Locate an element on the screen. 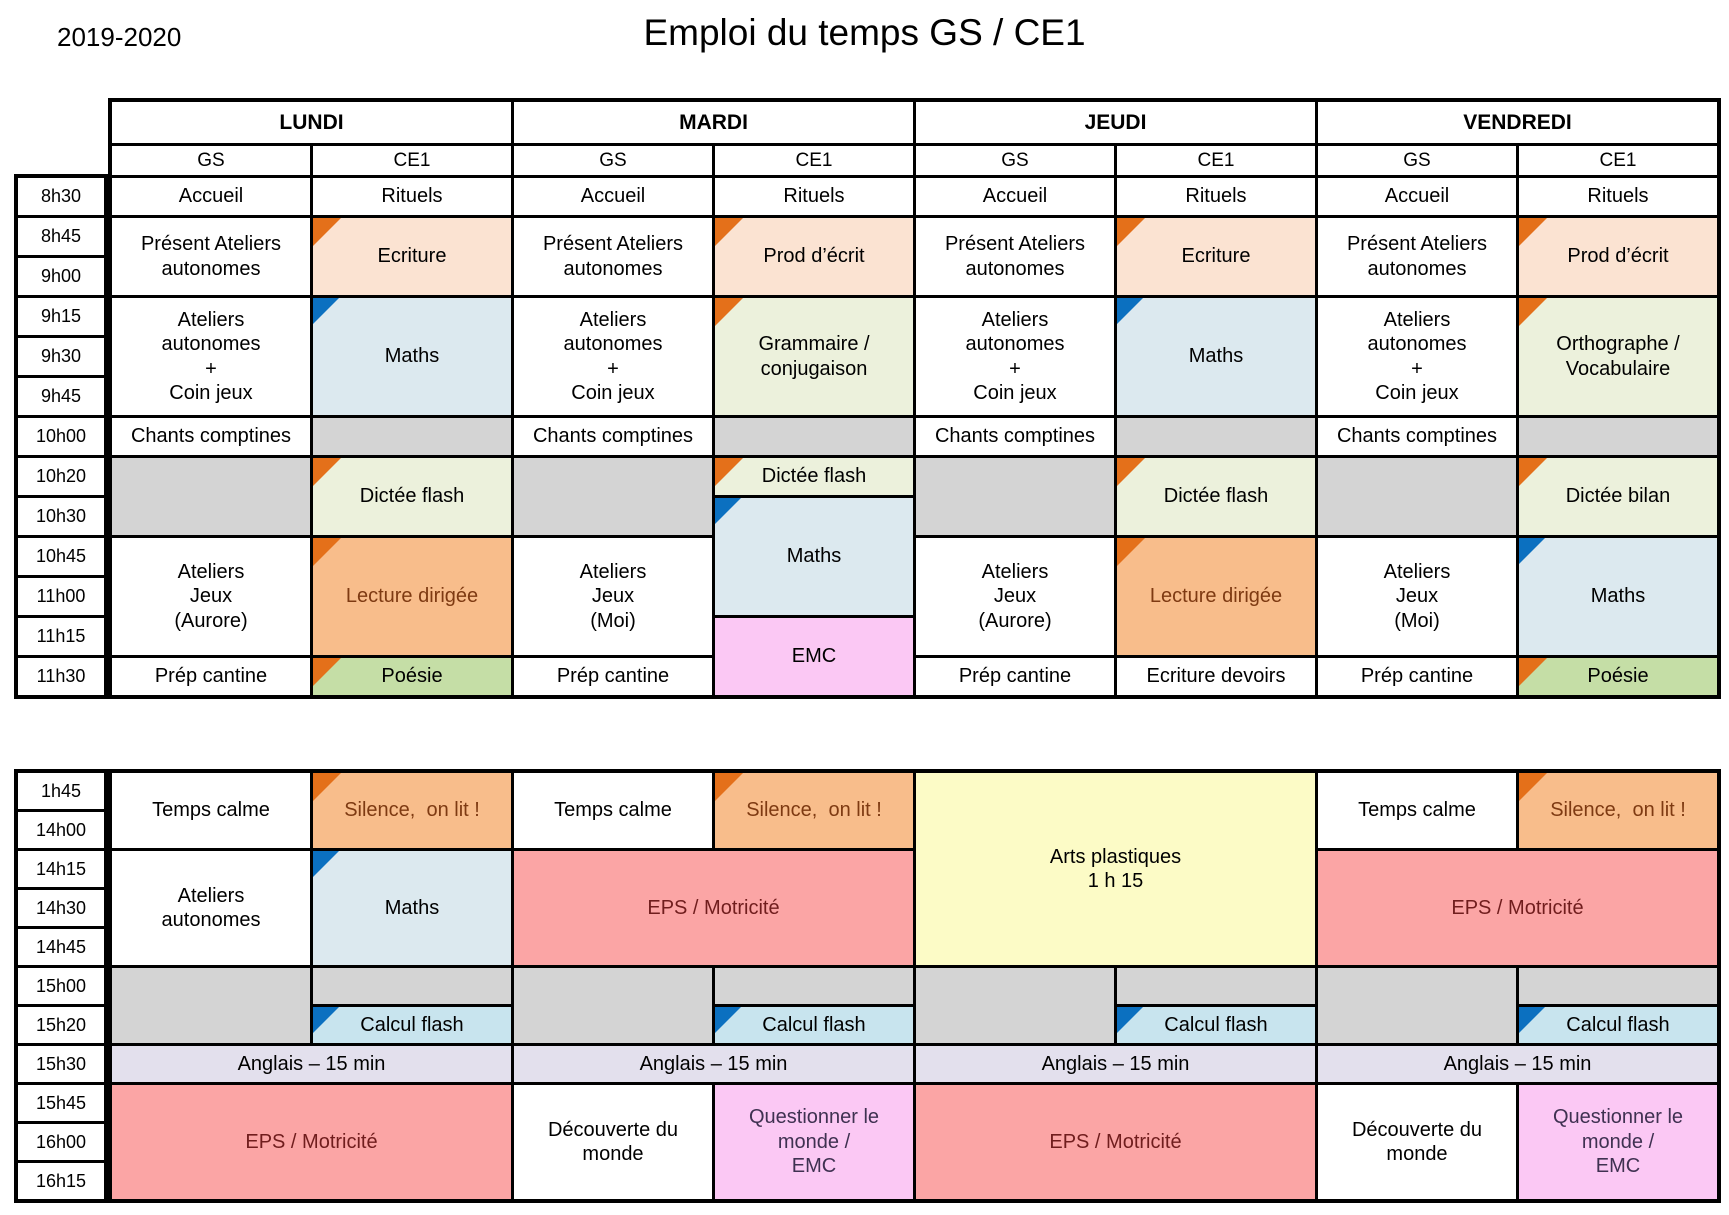  cell-mardi-gs-ateliers-autonomes-coin-jeux: Ateliers autonomes + Coin jeux is located at coordinates (613, 356).